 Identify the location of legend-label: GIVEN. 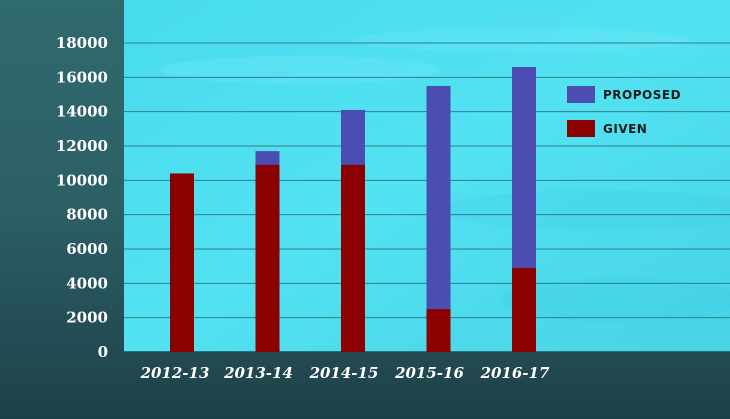
(625, 129).